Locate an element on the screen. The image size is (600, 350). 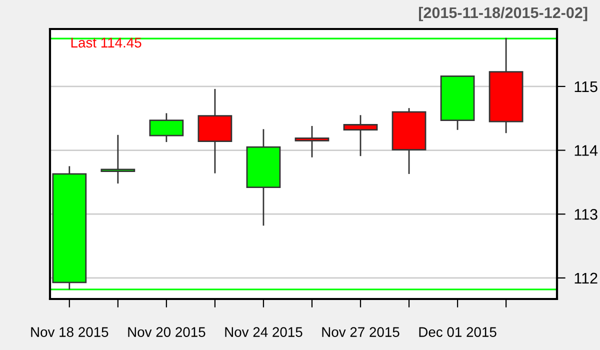
y-tick-label: 113 is located at coordinates (586, 214).